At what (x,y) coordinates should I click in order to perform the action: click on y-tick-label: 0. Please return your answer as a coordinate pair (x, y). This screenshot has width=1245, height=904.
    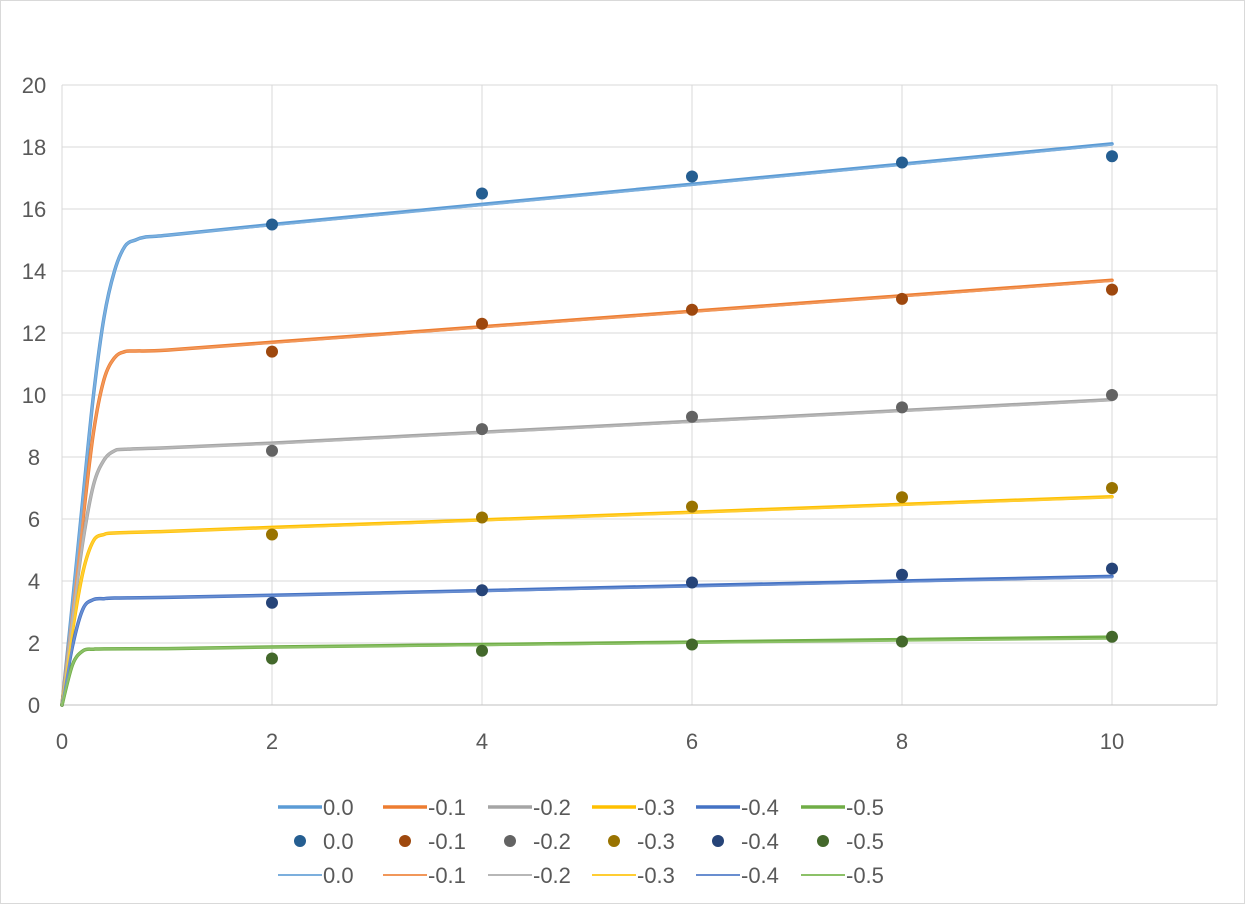
    Looking at the image, I should click on (34, 705).